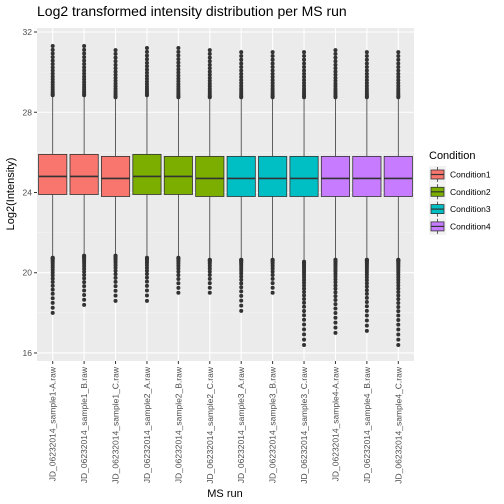 This screenshot has width=504, height=504. What do you see at coordinates (178, 424) in the screenshot?
I see `x-tick-label: JD_06232014_sample2_B.raw` at bounding box center [178, 424].